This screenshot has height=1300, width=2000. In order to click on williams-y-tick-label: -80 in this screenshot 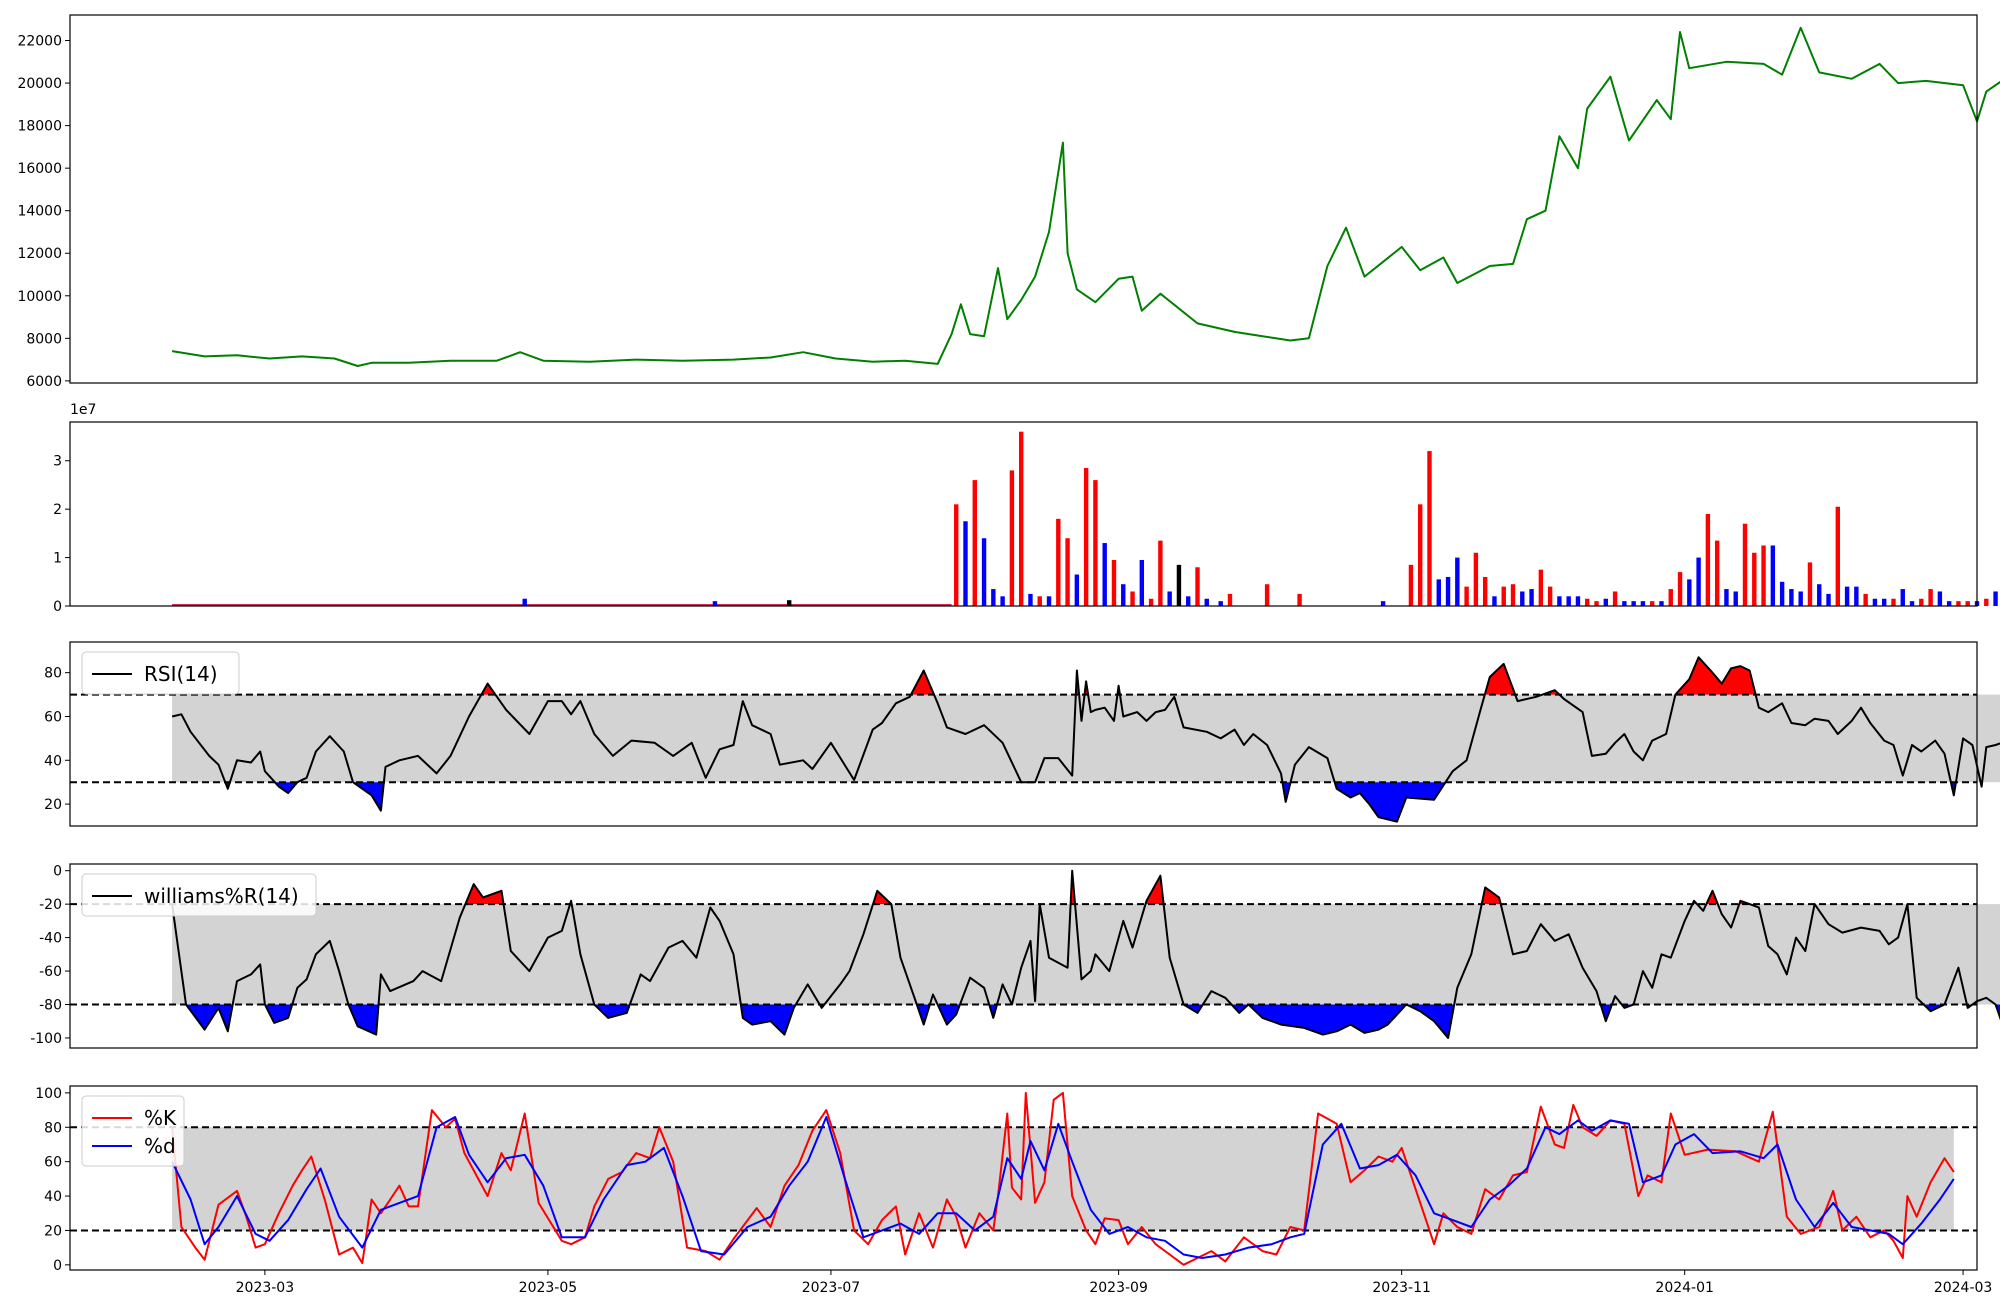, I will do `click(50, 1006)`.